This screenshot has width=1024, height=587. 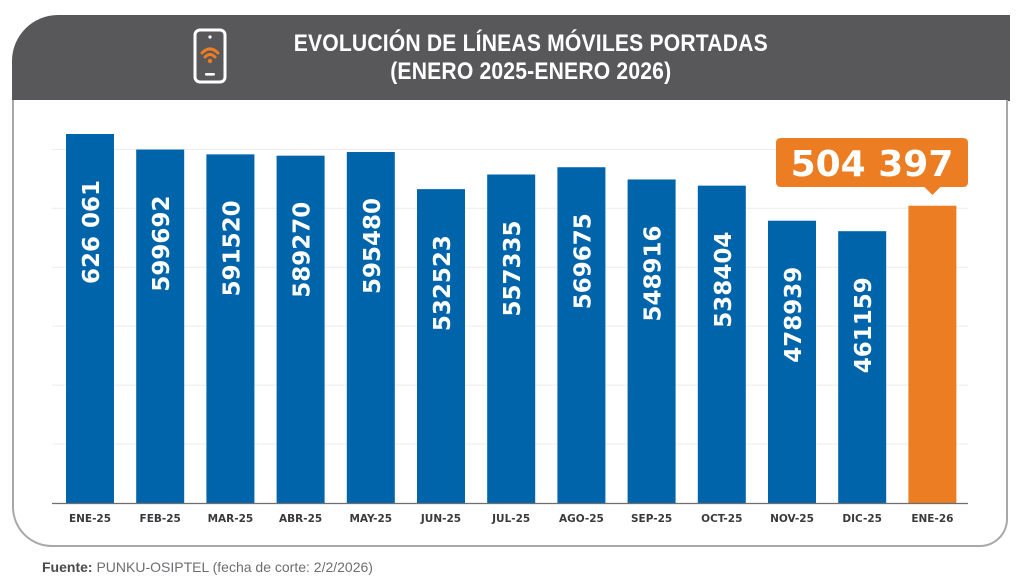 I want to click on bar-value-label: 532523, so click(x=443, y=283).